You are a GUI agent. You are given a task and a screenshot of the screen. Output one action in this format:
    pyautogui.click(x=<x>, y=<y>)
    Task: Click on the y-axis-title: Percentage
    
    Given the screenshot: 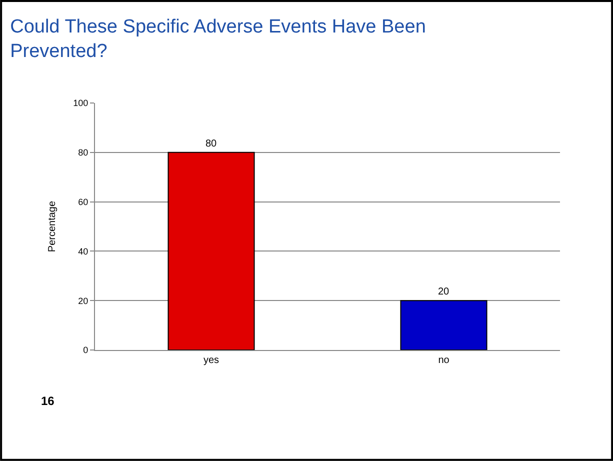 What is the action you would take?
    pyautogui.click(x=52, y=226)
    